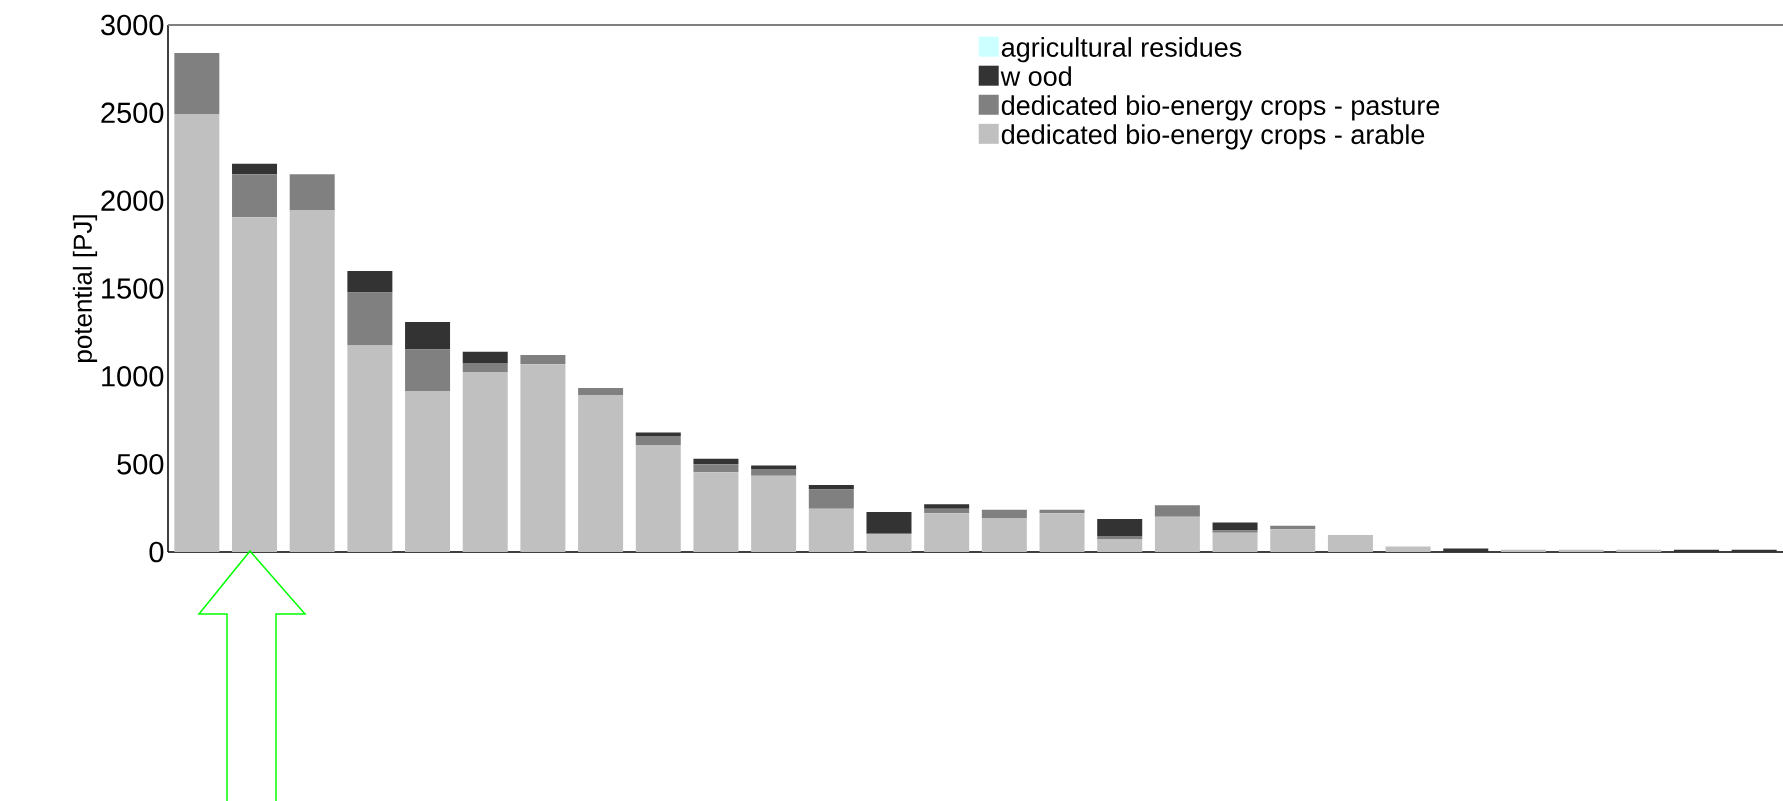 This screenshot has width=1783, height=801. What do you see at coordinates (1121, 50) in the screenshot?
I see `legend-label: agricultural residues` at bounding box center [1121, 50].